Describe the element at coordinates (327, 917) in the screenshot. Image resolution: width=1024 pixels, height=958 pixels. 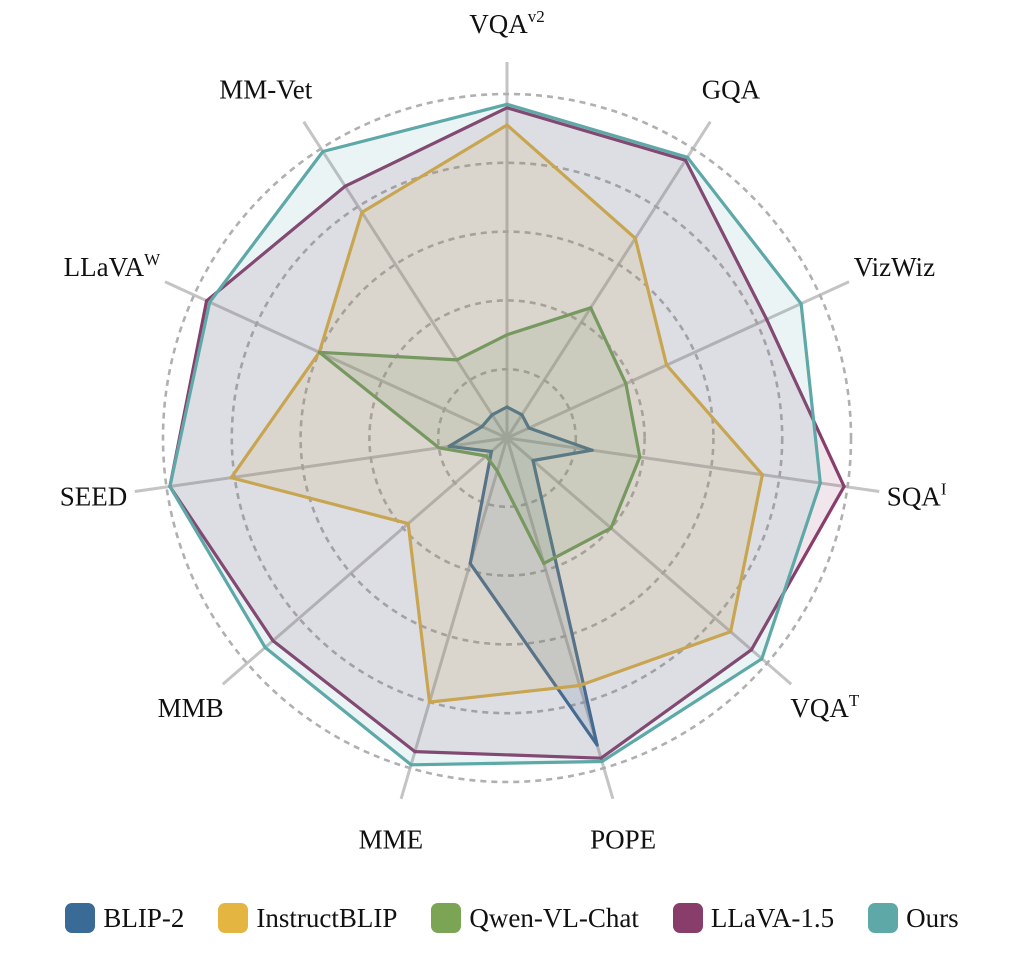
I see `legend-label: InstructBLIP` at that location.